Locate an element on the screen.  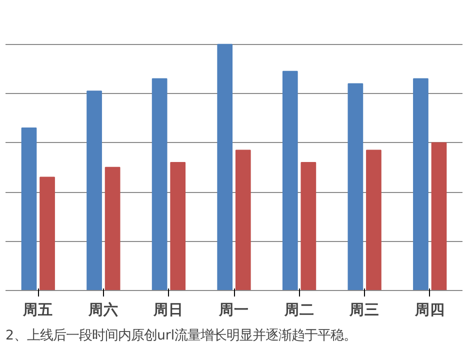
x-tick-label: 周日 is located at coordinates (168, 310).